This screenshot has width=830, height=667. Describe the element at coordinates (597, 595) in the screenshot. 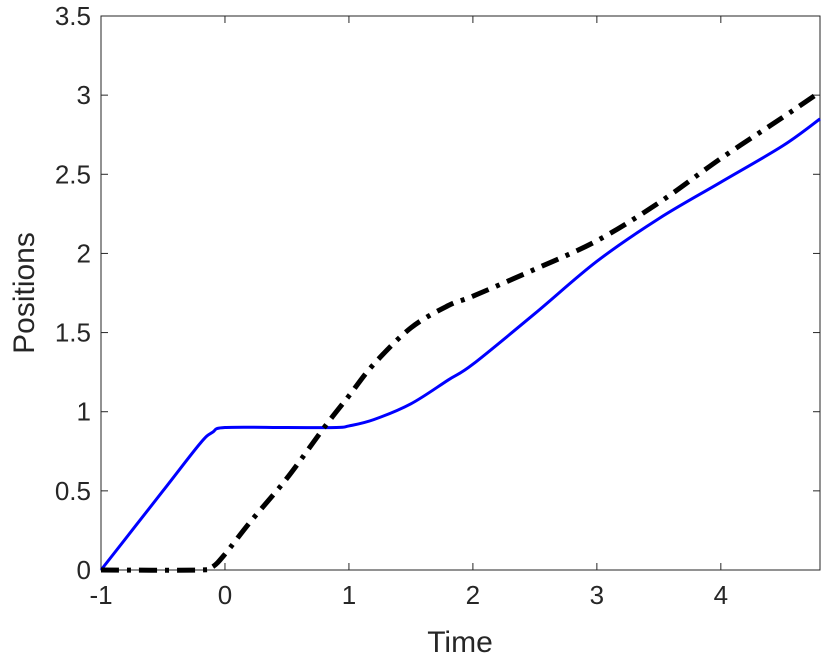

I see `x-tick-label: 3` at that location.